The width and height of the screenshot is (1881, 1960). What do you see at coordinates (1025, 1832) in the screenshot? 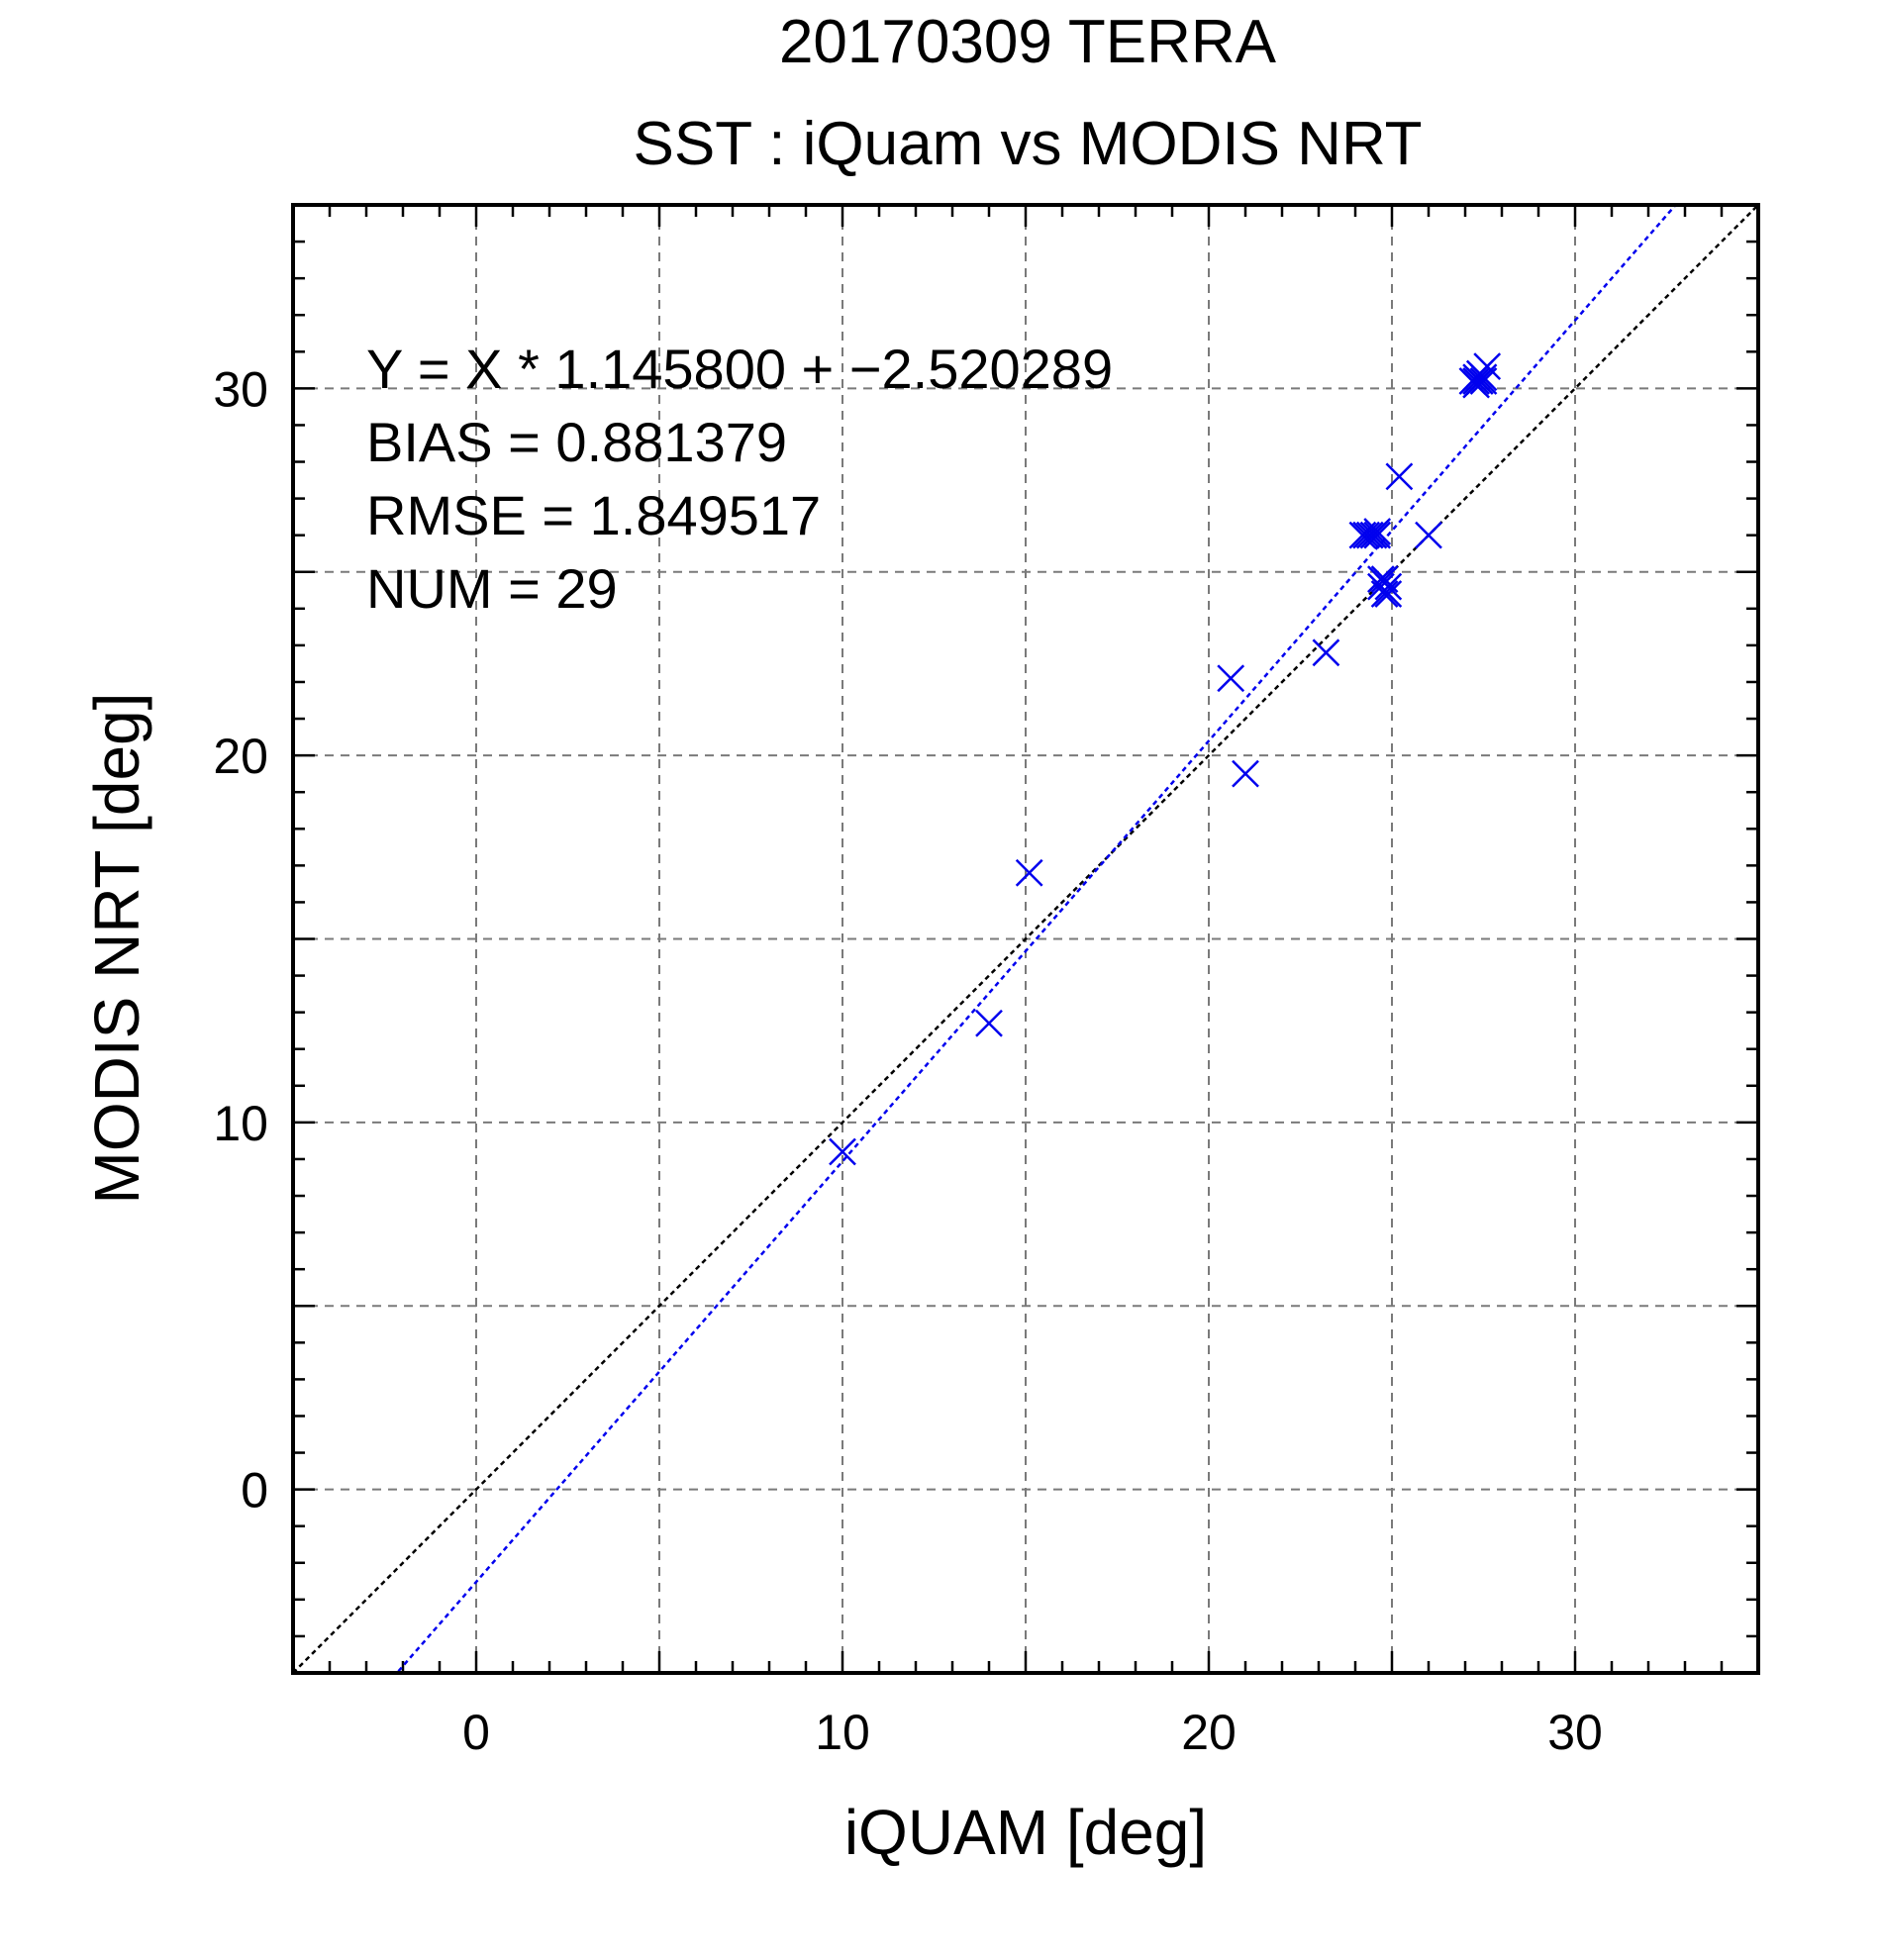
I see `x-axis-label: iQUAM [deg]` at bounding box center [1025, 1832].